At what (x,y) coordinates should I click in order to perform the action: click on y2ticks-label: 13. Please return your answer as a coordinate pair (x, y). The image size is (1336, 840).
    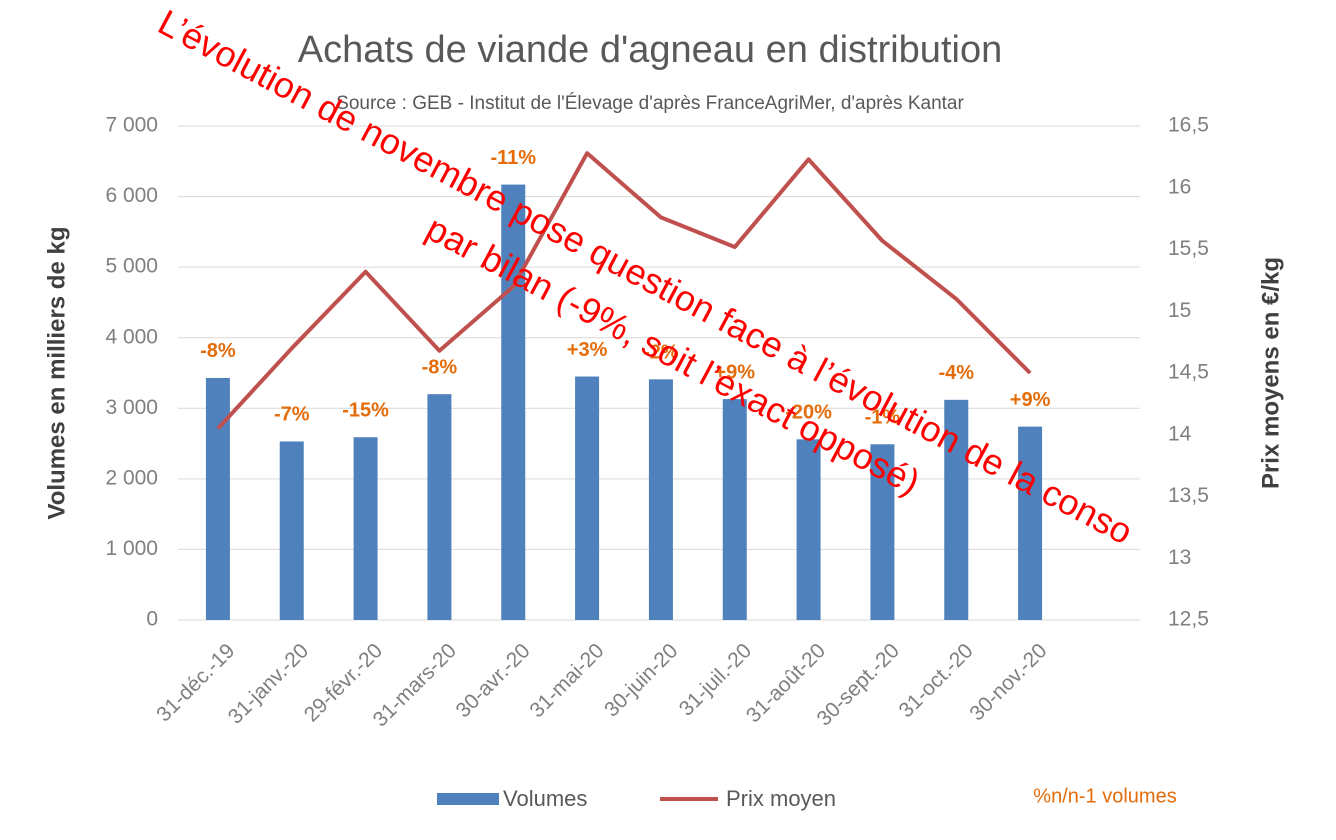
    Looking at the image, I should click on (1179, 557).